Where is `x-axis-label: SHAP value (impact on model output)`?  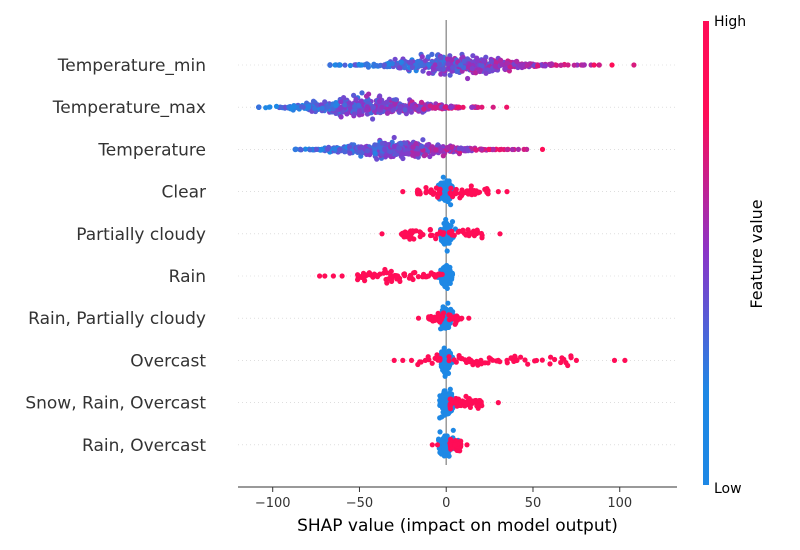
x-axis-label: SHAP value (impact on model output) is located at coordinates (457, 526).